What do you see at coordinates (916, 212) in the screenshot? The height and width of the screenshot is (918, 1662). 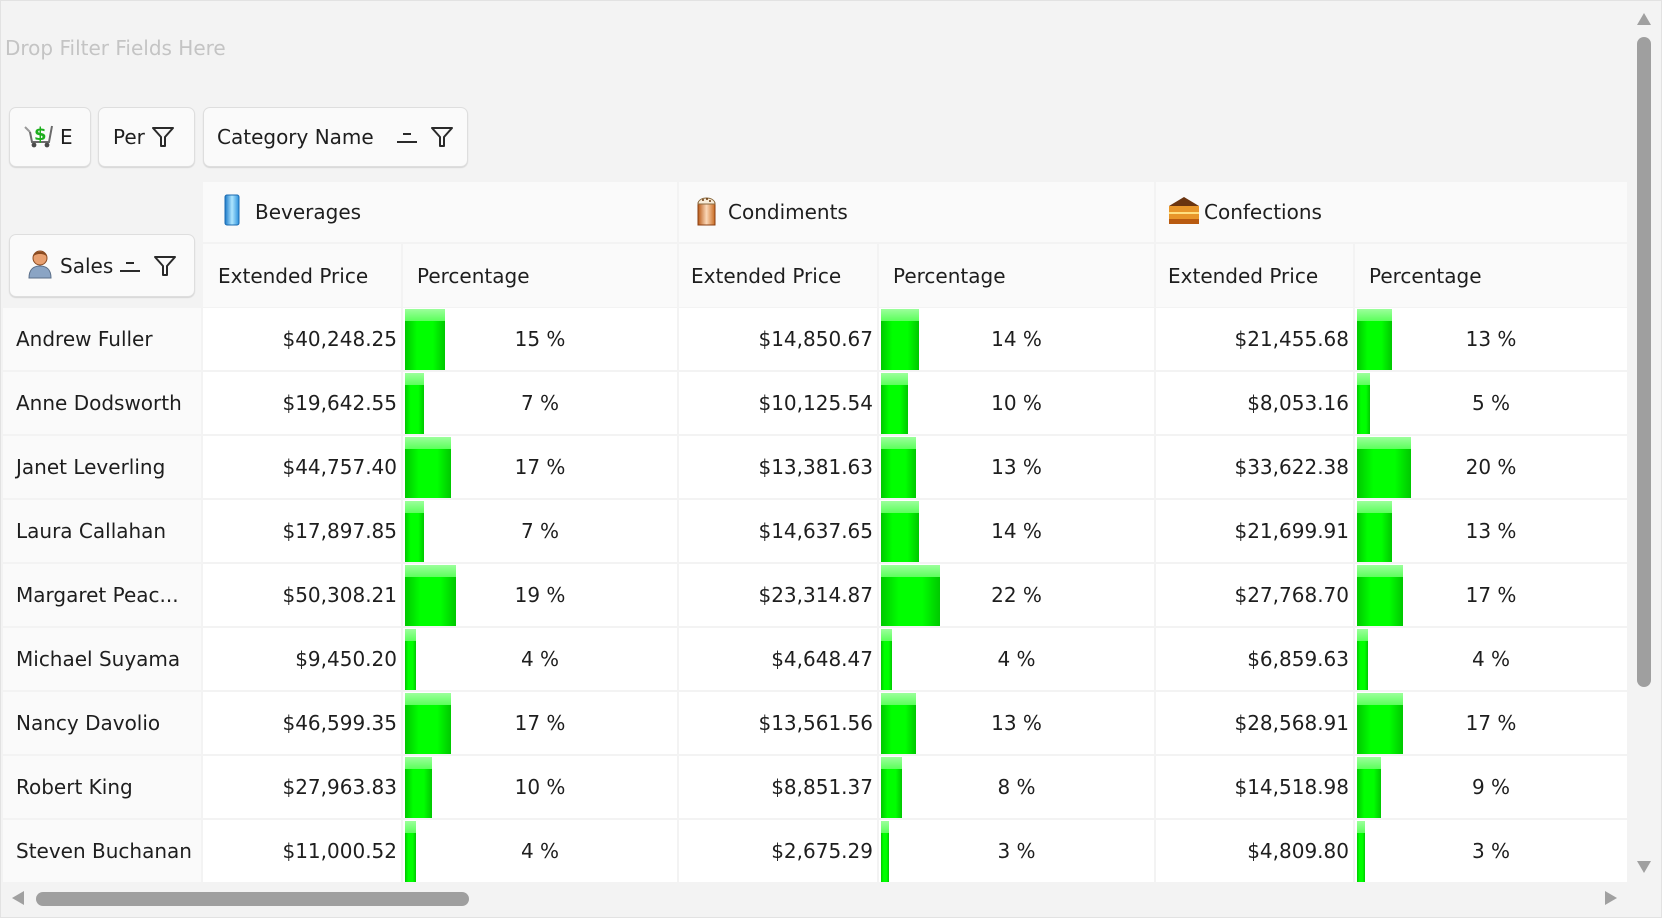 I see `column-header-condiments: Condiments` at bounding box center [916, 212].